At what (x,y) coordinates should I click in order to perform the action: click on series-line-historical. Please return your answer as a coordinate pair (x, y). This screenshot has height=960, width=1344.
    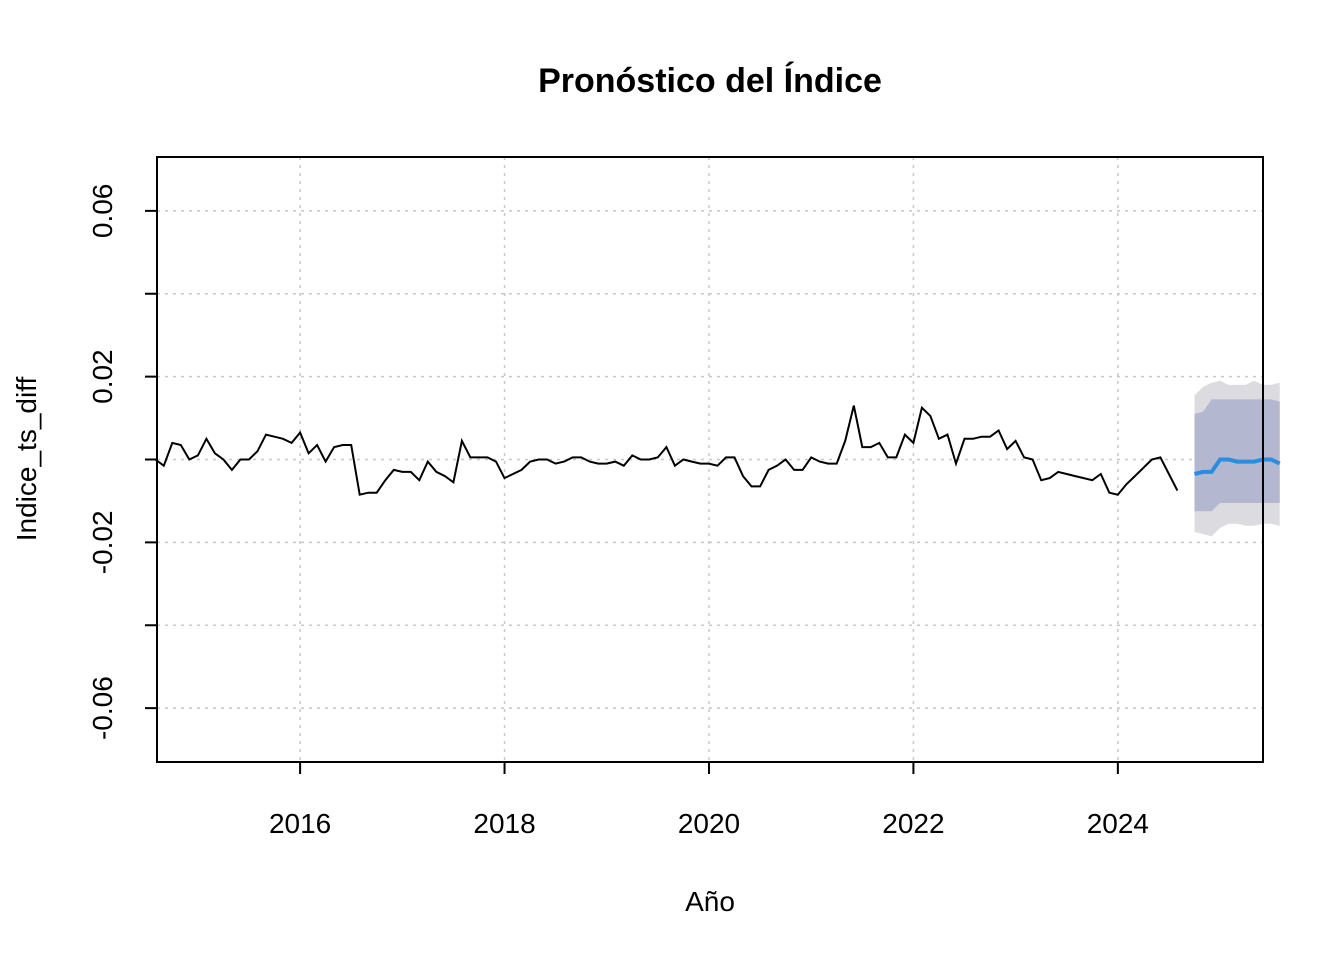
    Looking at the image, I should click on (666, 450).